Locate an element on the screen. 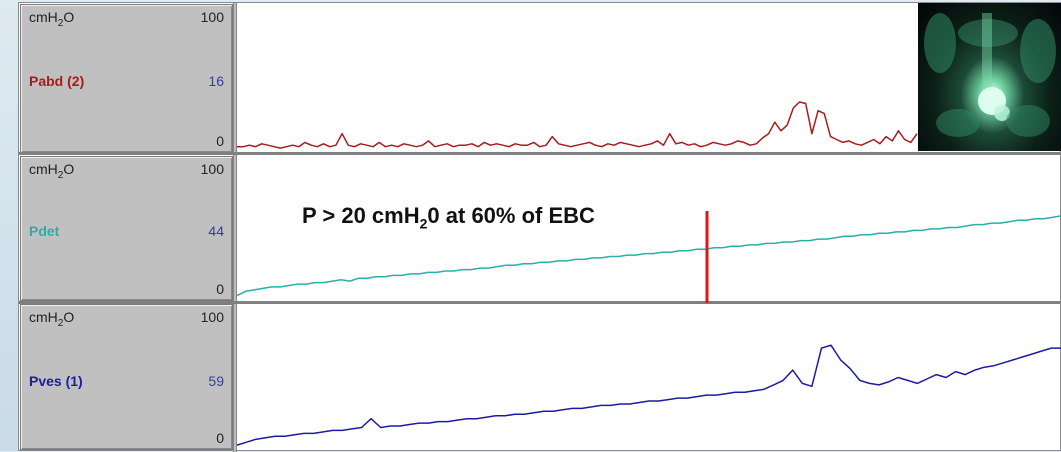 The height and width of the screenshot is (452, 1061). panel-divider is located at coordinates (235, 227).